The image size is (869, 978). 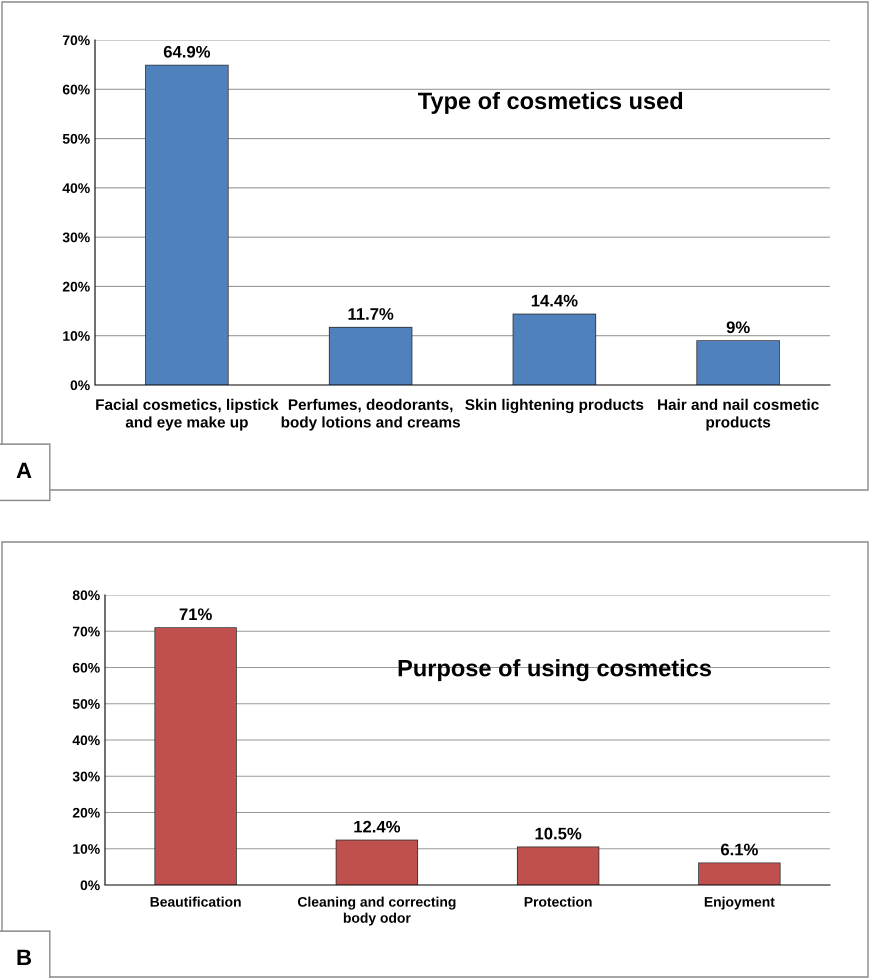 I want to click on text: Type of cosmetics used, so click(x=550, y=103).